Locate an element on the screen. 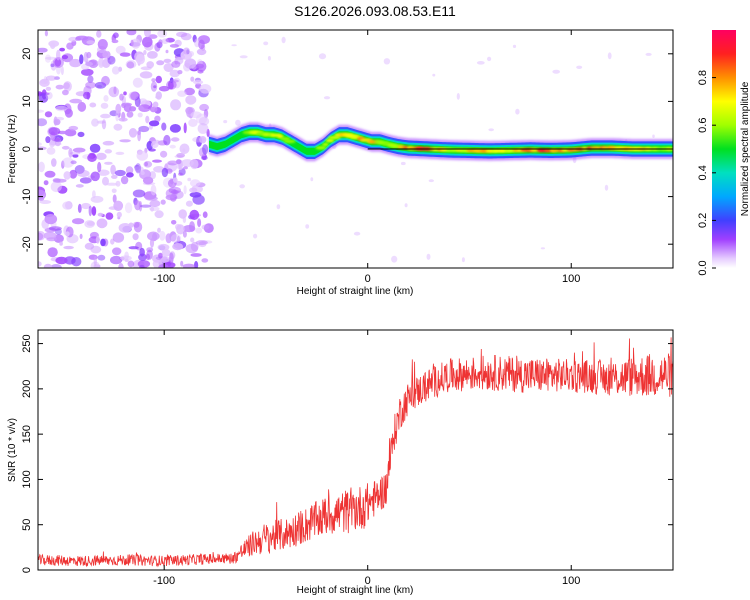 The width and height of the screenshot is (750, 600). spectrogram-signal-trace is located at coordinates (441, 142).